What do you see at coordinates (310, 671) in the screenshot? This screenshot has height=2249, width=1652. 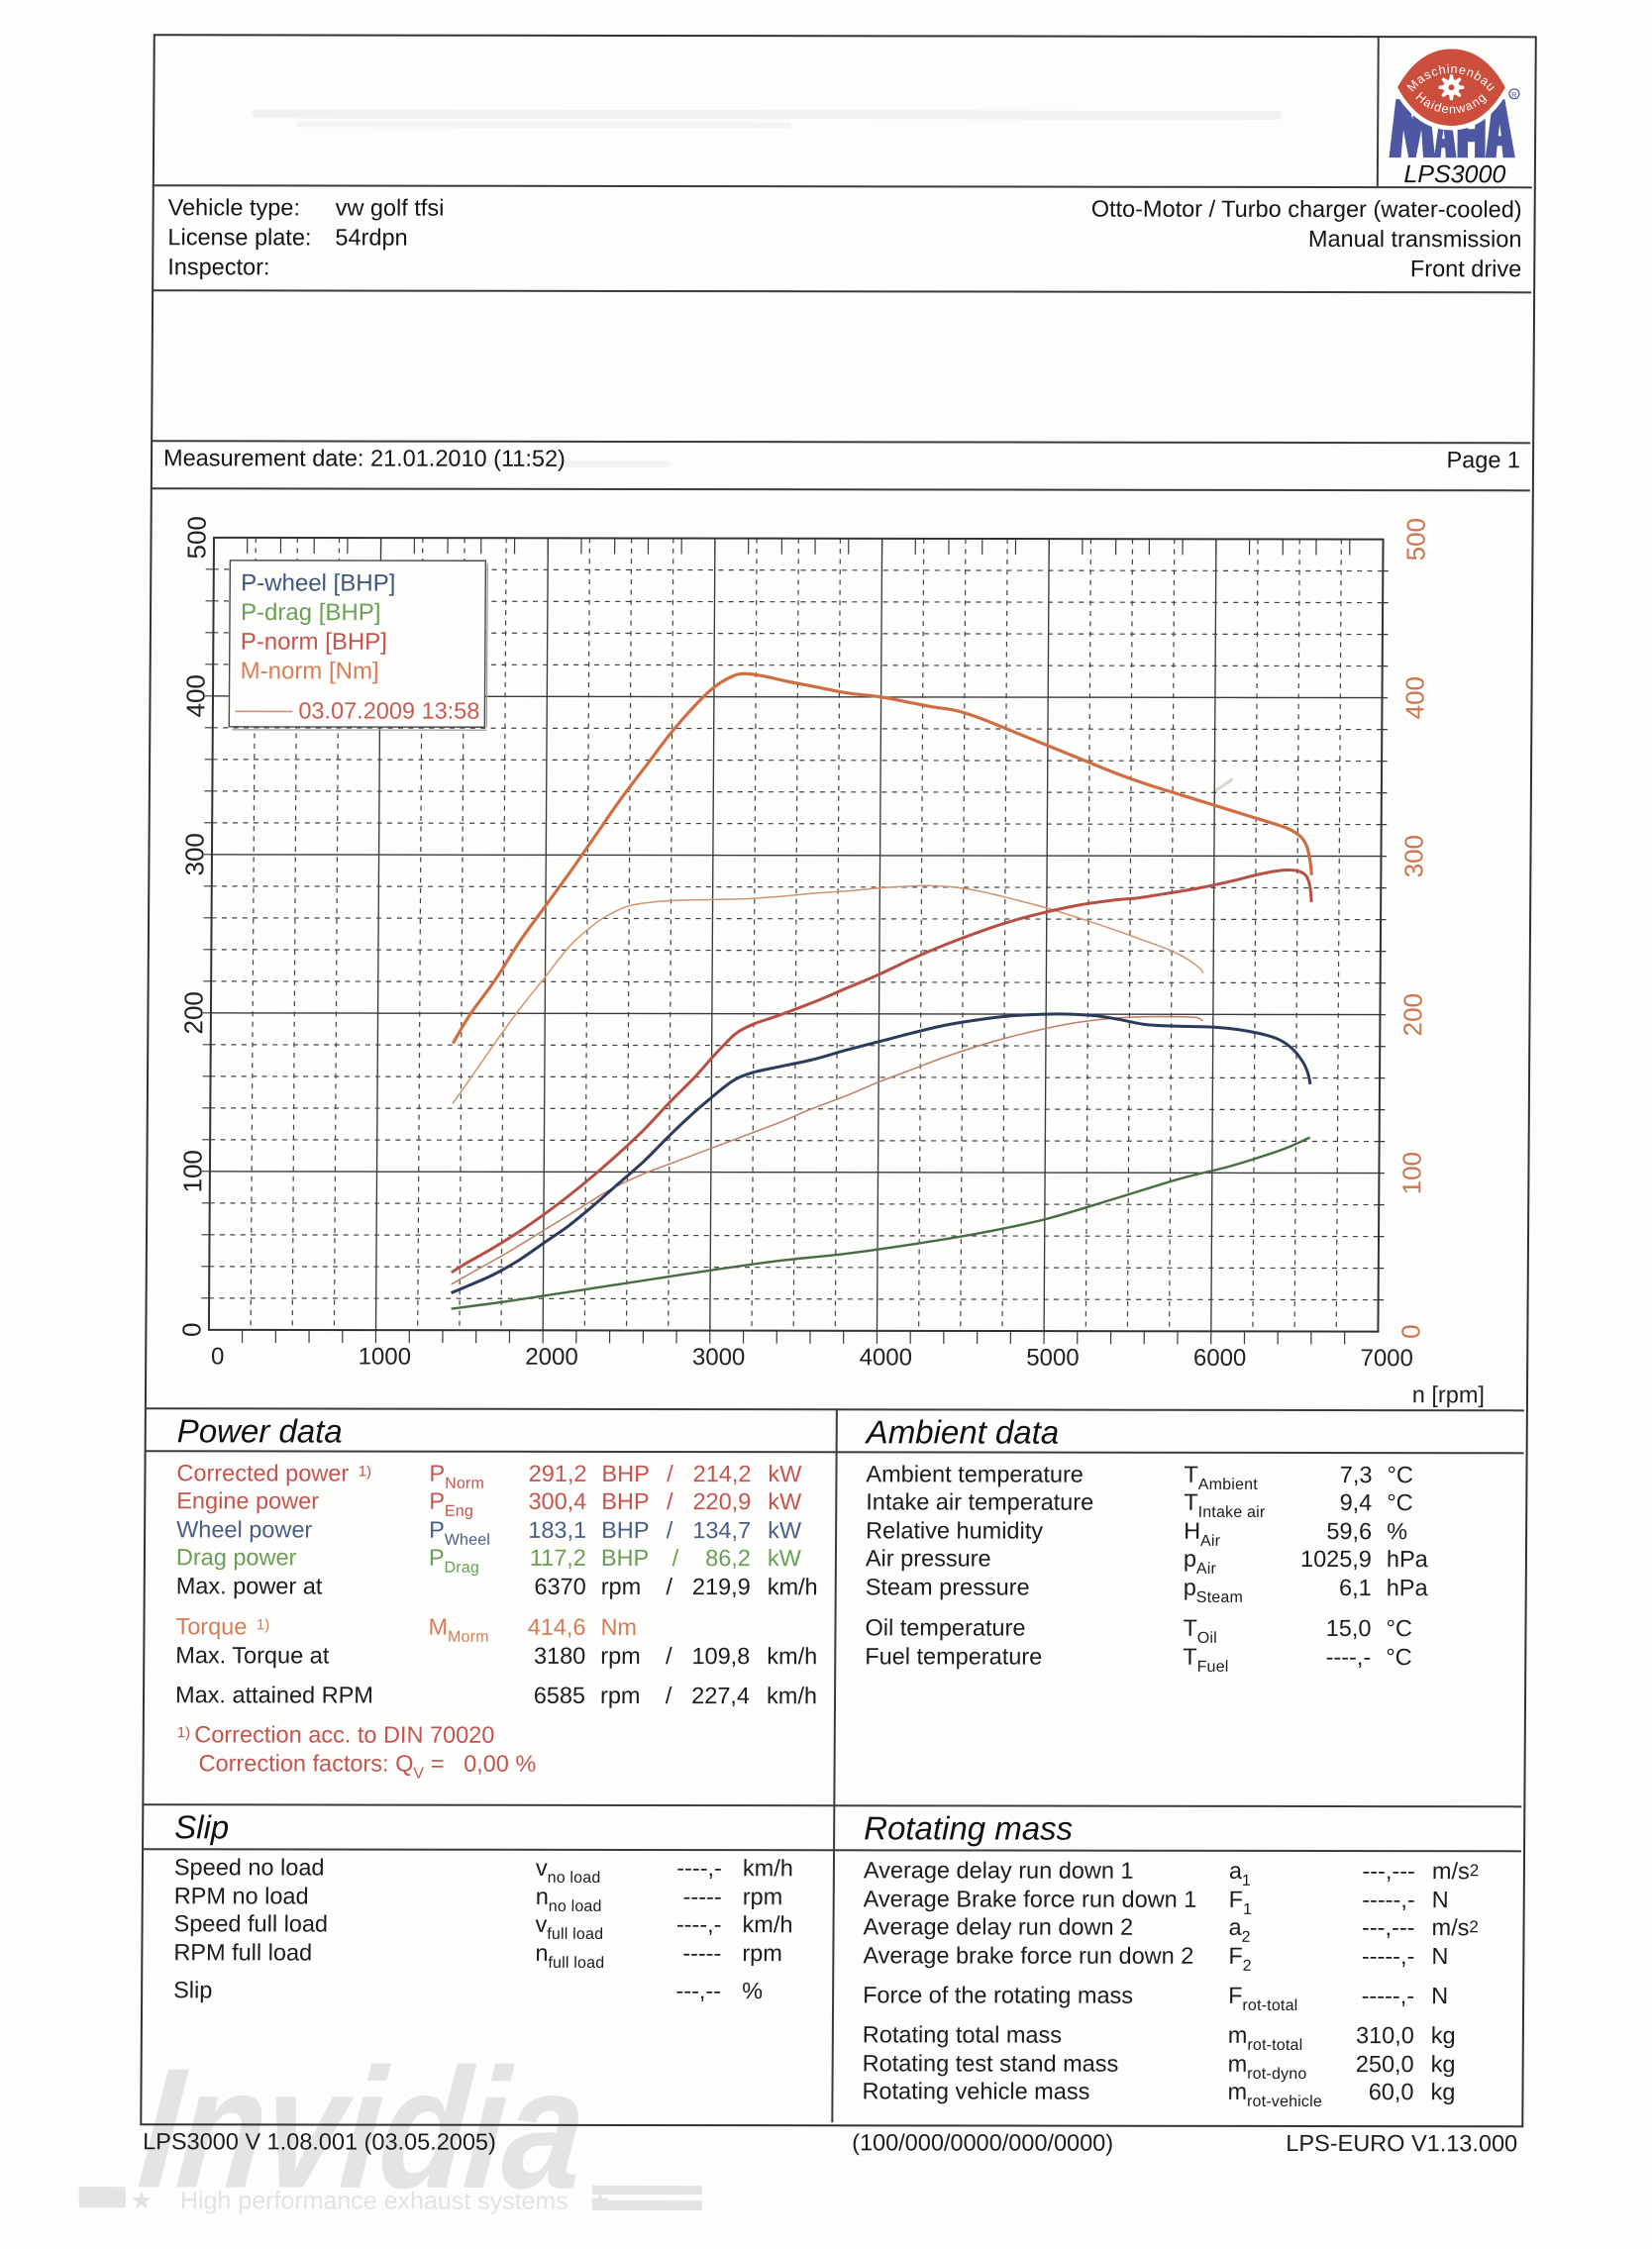 I see `svg-text: M-norm [Nm]` at bounding box center [310, 671].